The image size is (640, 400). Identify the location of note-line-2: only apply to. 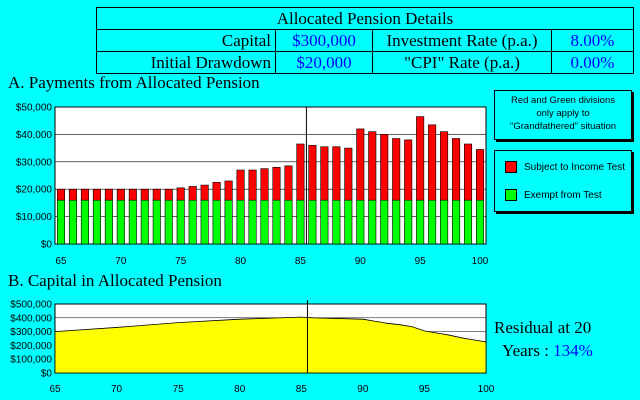
(563, 113).